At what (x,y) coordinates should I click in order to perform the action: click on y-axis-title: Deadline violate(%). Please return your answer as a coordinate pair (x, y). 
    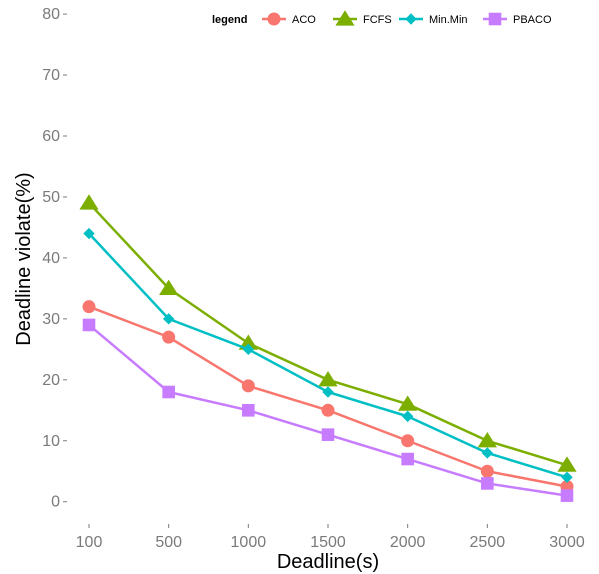
    Looking at the image, I should click on (24, 258).